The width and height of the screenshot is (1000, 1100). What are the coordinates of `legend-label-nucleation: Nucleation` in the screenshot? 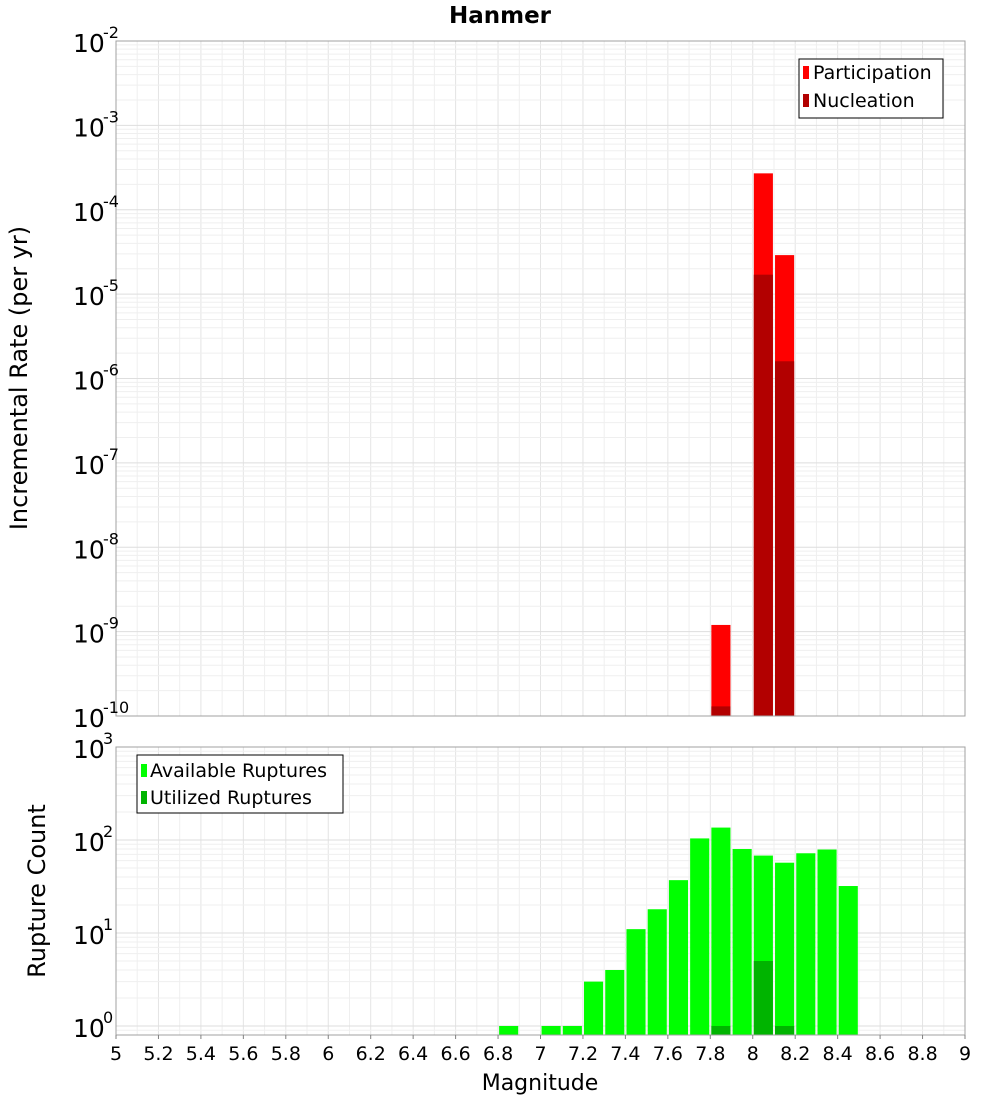 It's located at (864, 101).